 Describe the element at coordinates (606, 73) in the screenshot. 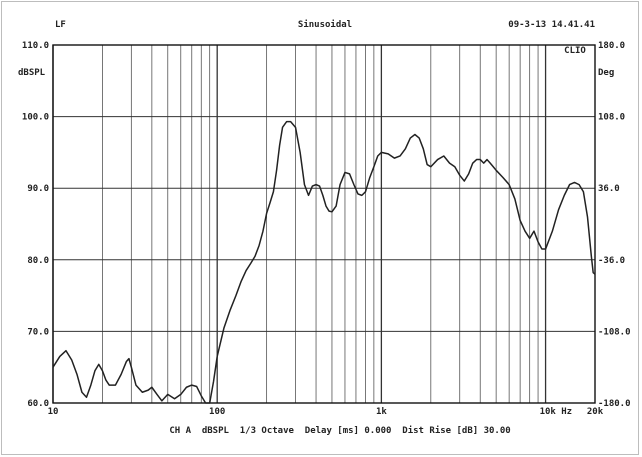

I see `y-right-label: Deg` at that location.